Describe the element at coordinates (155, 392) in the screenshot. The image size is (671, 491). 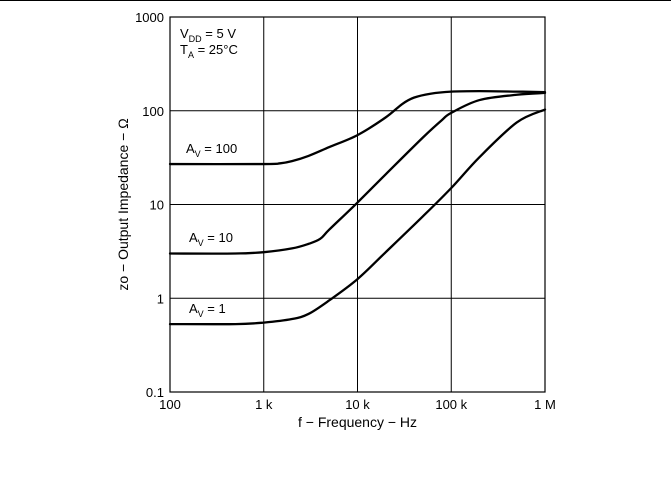
I see `y-tick-label: 0.1` at that location.